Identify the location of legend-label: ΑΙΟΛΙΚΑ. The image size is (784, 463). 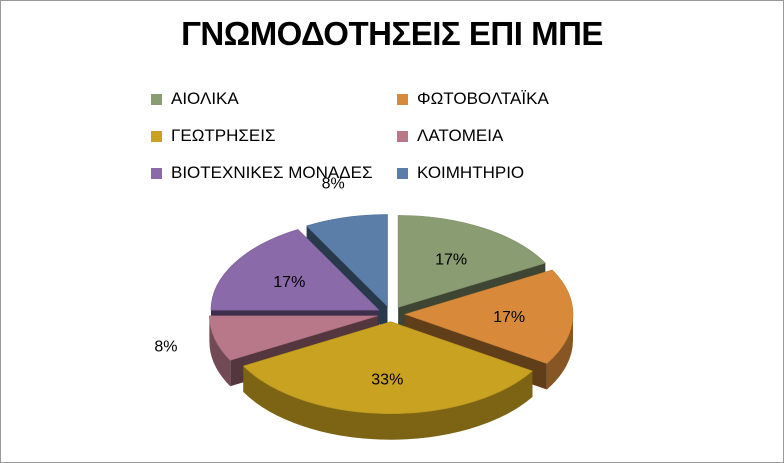
(205, 98).